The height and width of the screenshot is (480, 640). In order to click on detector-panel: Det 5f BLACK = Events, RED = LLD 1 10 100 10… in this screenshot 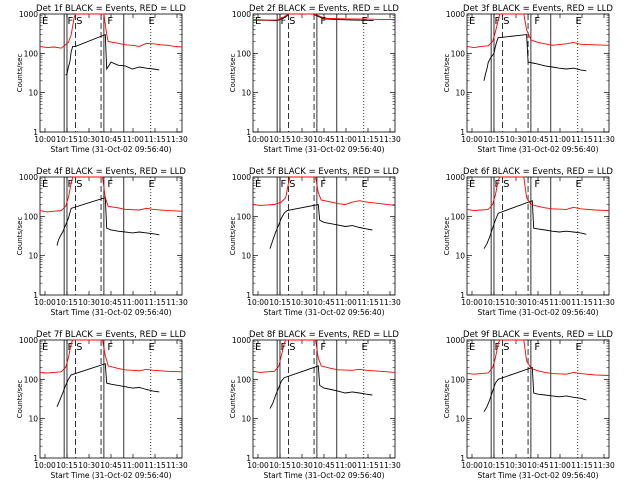, I will do `click(315, 242)`.